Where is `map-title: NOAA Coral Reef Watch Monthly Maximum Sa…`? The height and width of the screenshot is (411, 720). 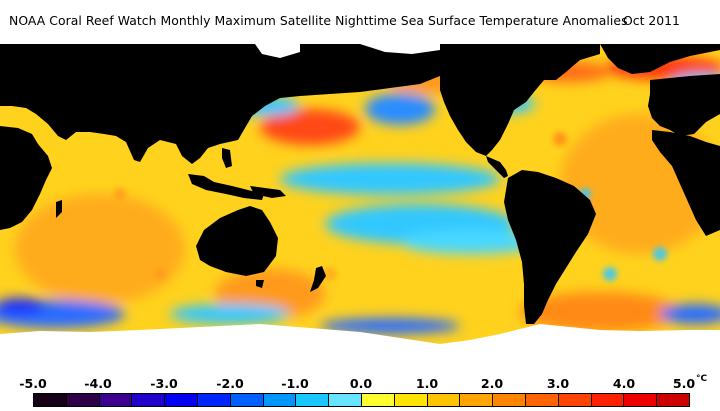
map-title: NOAA Coral Reef Watch Monthly Maximum Sa… is located at coordinates (318, 20).